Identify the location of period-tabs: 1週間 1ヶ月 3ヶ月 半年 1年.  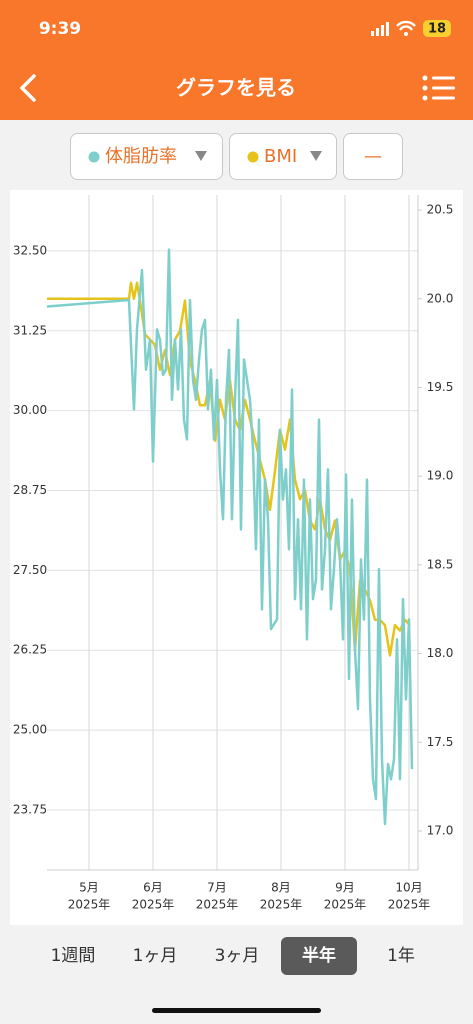
(233, 956).